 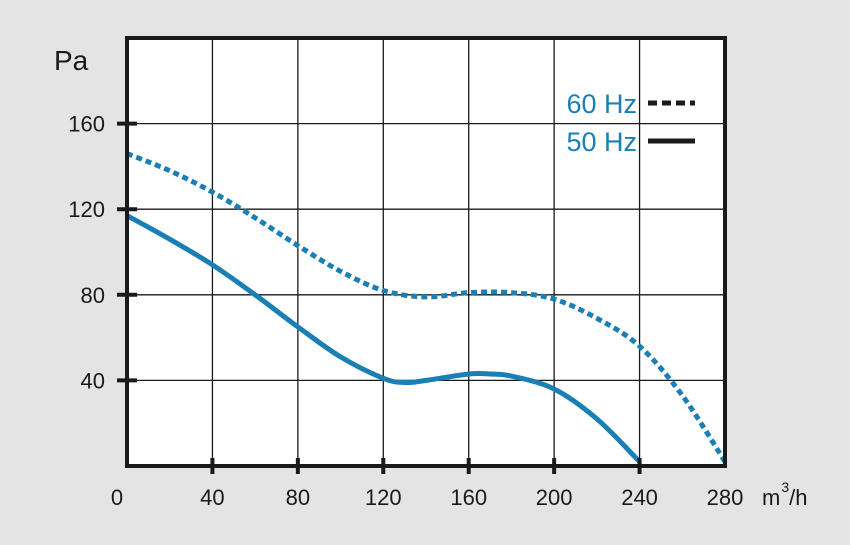 What do you see at coordinates (93, 380) in the screenshot?
I see `y-tick-label: 40` at bounding box center [93, 380].